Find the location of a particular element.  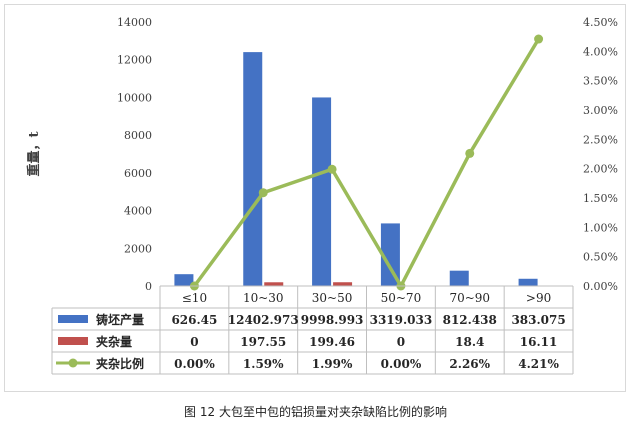

y-axis-label: 重量，t is located at coordinates (34, 153).